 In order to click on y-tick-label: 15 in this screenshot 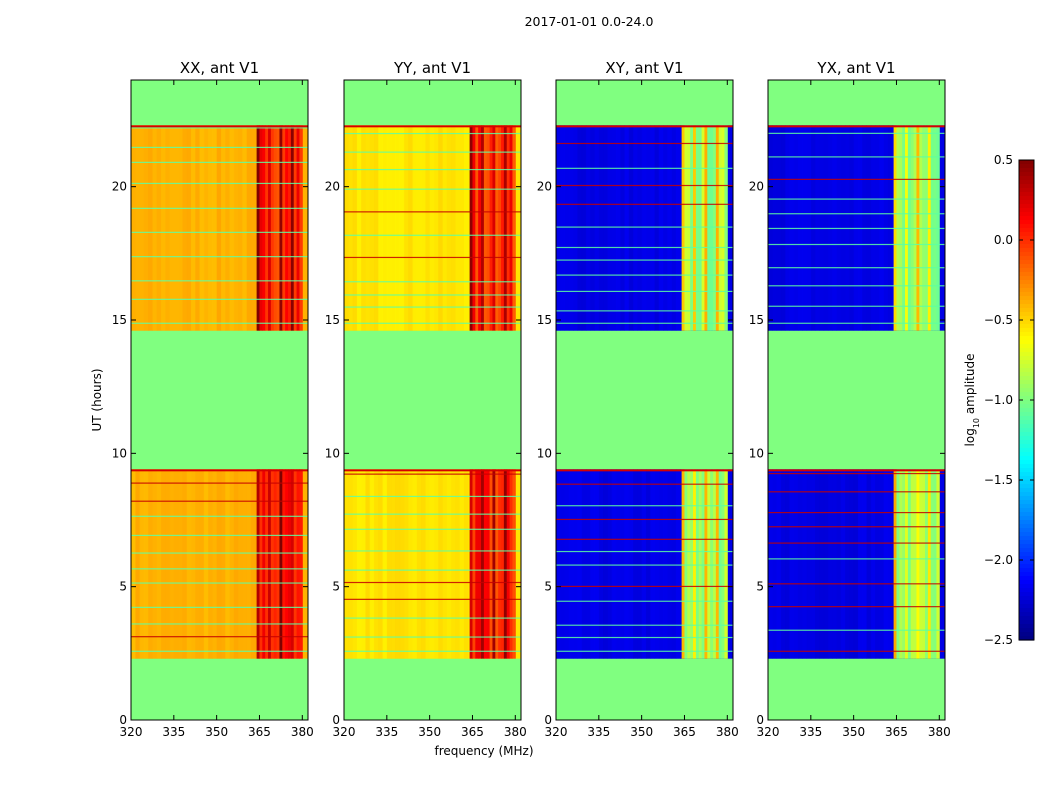, I will do `click(332, 320)`.